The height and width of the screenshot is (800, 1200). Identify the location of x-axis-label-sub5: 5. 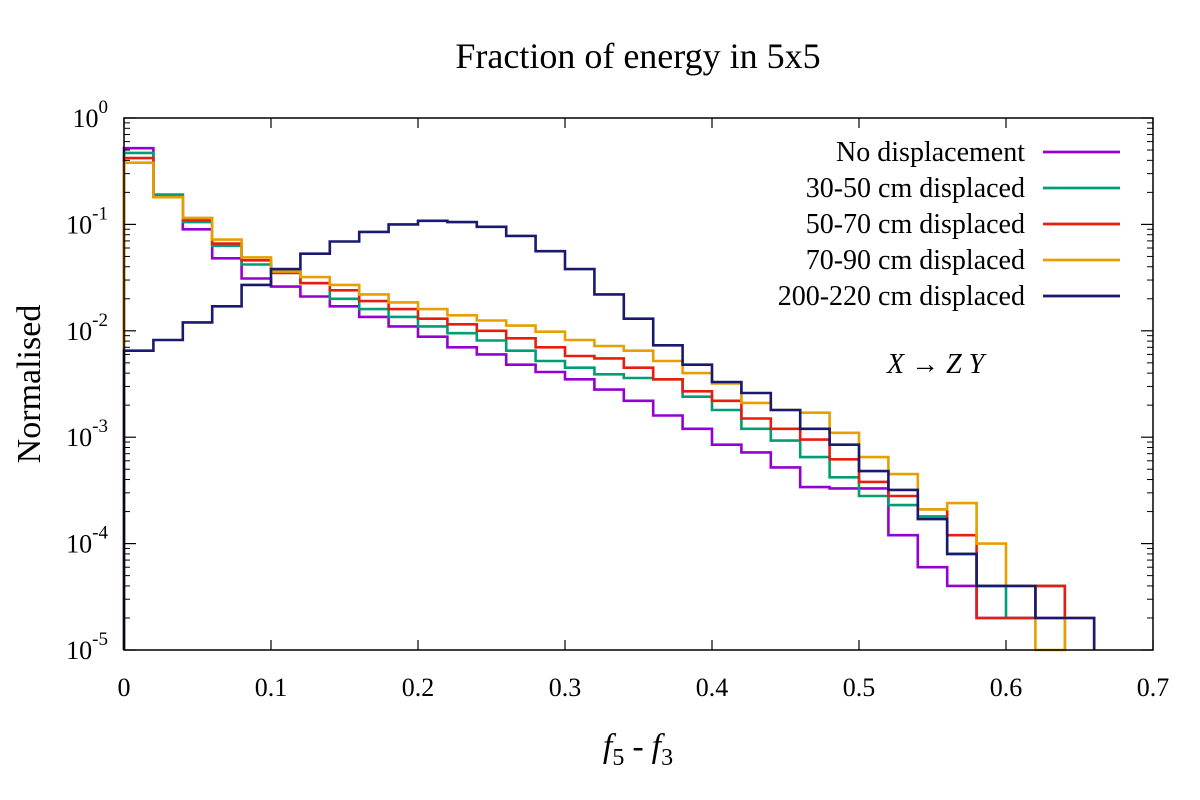
(618, 758).